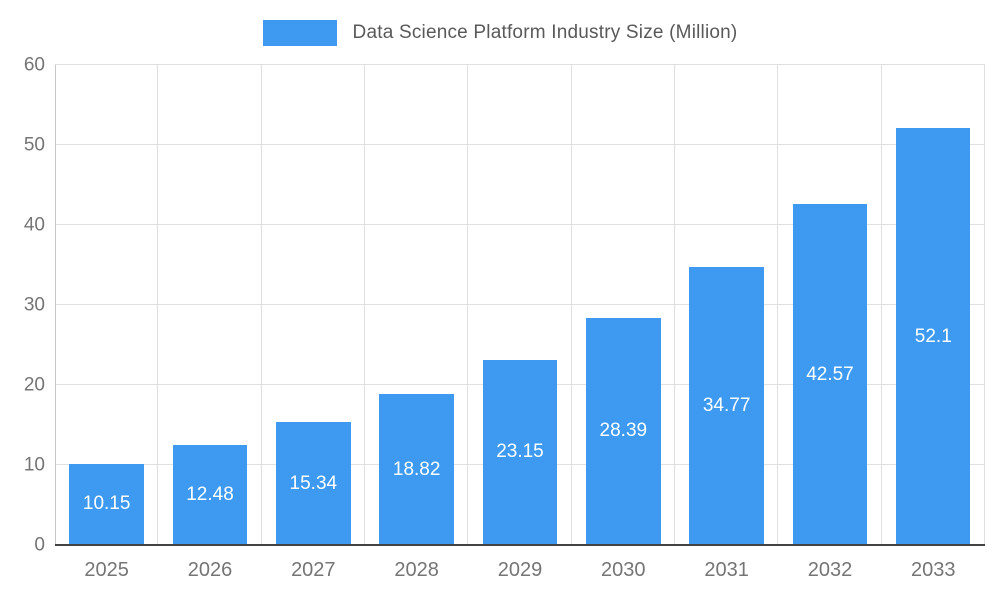 Image resolution: width=1000 pixels, height=600 pixels. I want to click on y-axis: 0 10 20 30 40 50 60, so click(22, 305).